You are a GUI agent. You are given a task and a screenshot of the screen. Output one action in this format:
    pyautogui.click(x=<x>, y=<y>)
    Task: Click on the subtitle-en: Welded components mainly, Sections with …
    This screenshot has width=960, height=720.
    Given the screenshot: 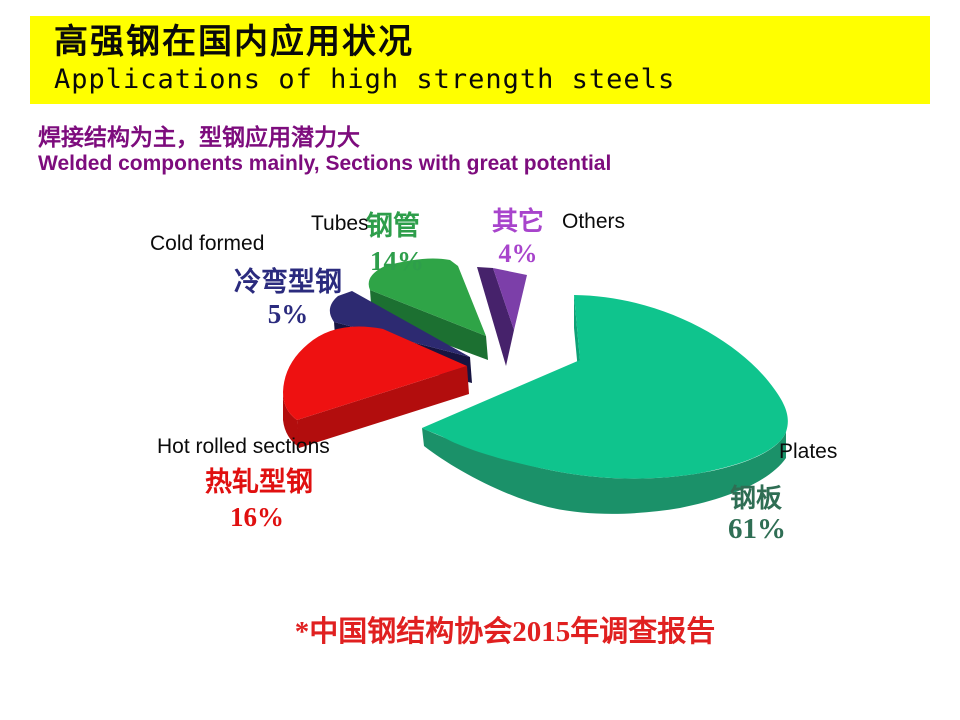 What is the action you would take?
    pyautogui.click(x=325, y=163)
    